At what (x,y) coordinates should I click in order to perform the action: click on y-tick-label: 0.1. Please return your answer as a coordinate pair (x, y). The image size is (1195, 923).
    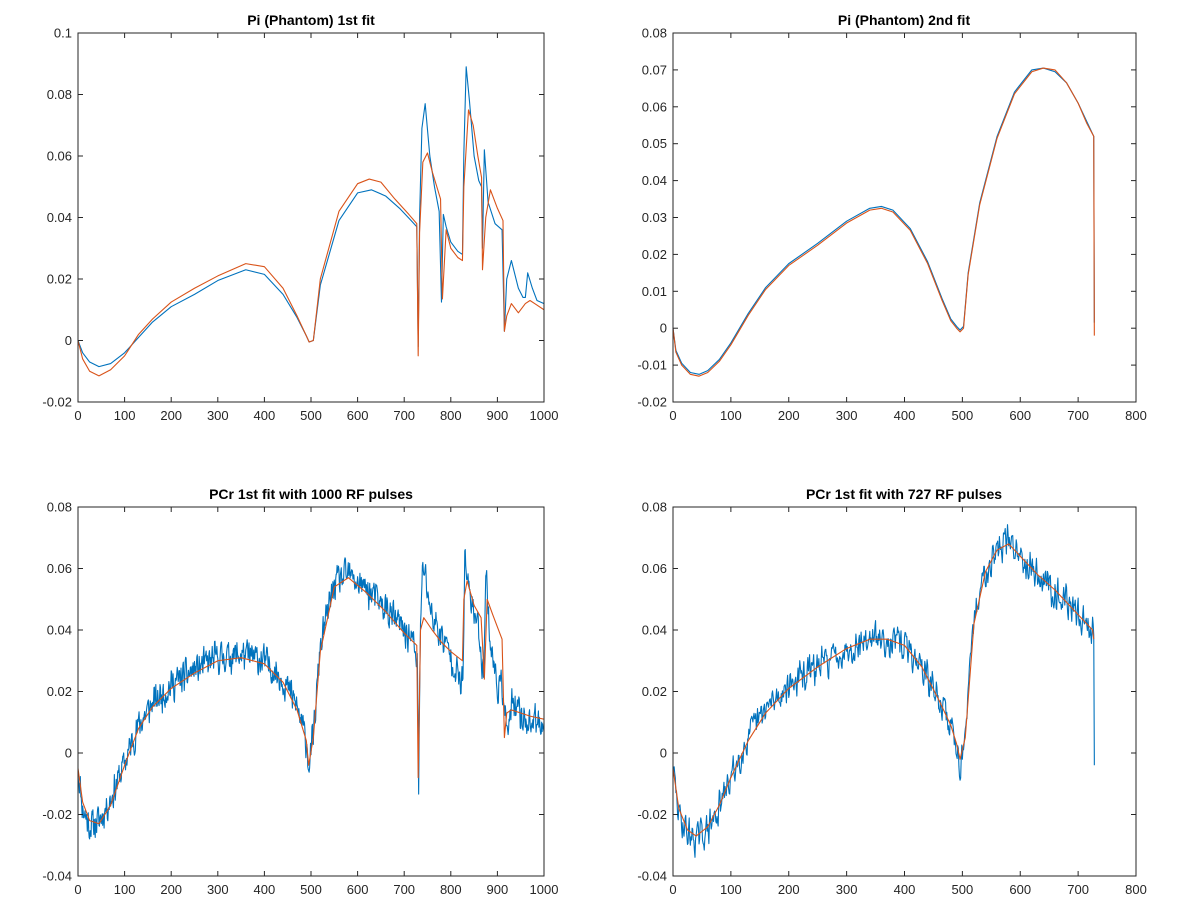
    Looking at the image, I should click on (63, 33).